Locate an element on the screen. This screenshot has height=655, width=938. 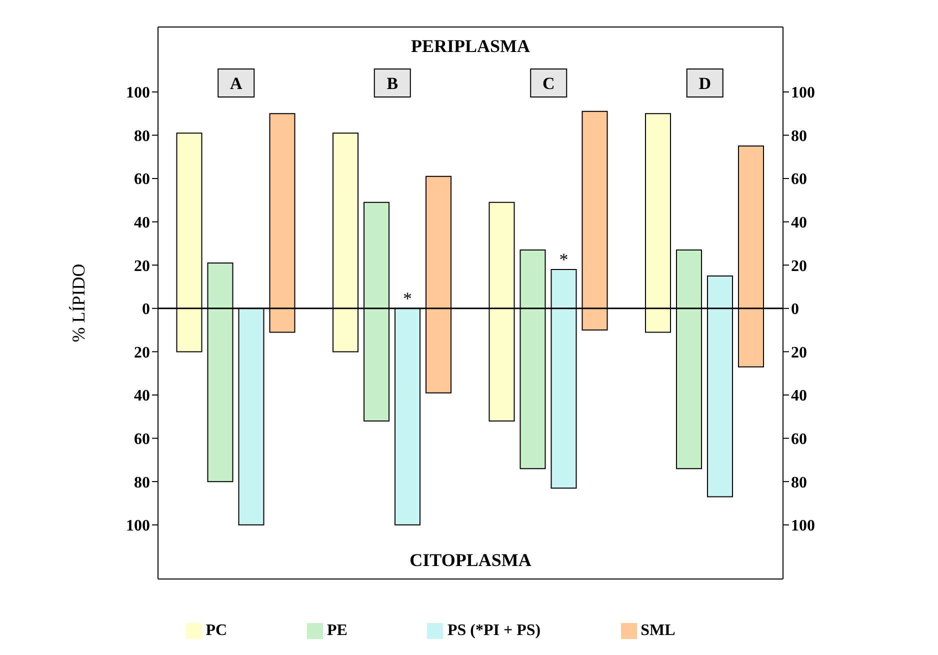
x-tick-label: C is located at coordinates (548, 83).